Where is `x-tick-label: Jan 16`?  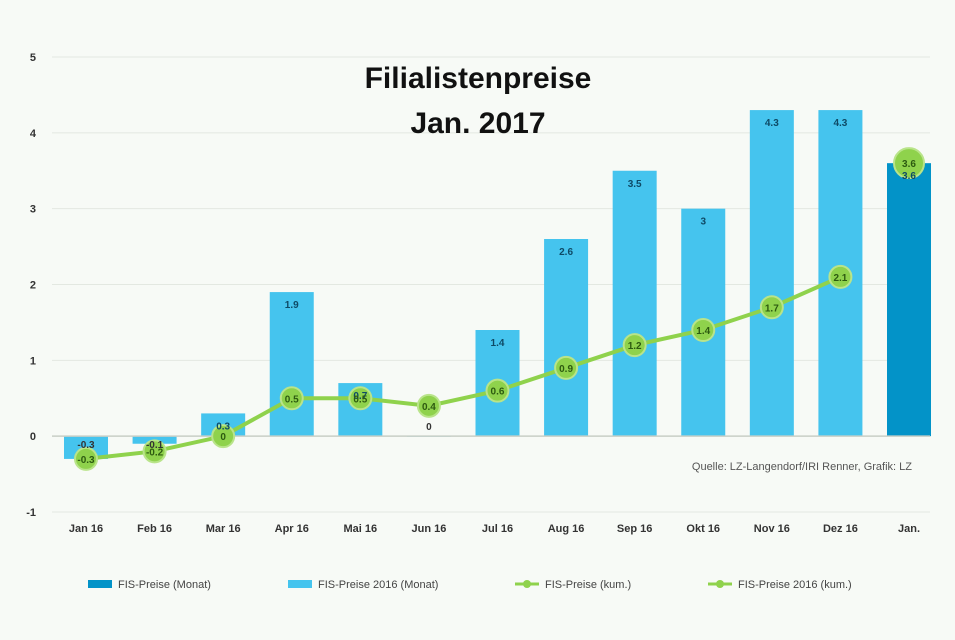 x-tick-label: Jan 16 is located at coordinates (86, 529).